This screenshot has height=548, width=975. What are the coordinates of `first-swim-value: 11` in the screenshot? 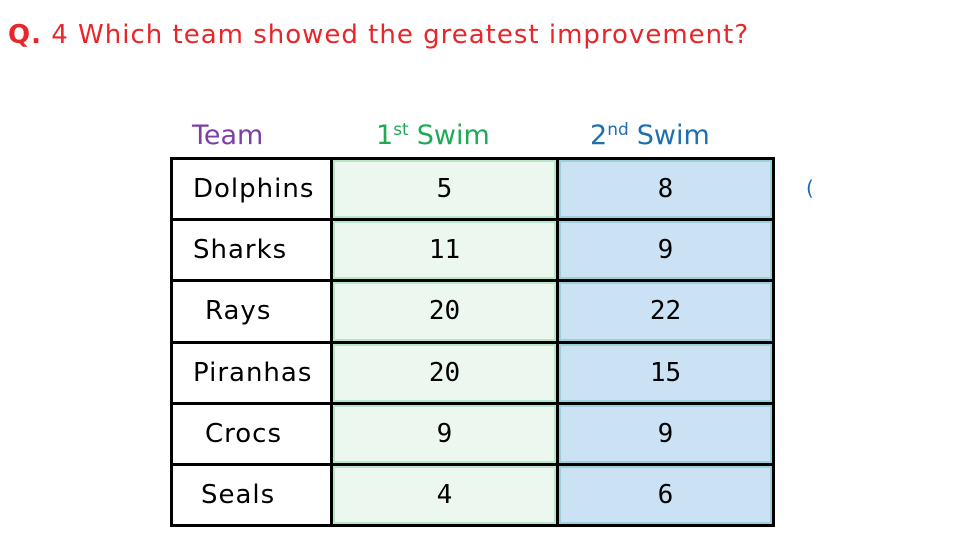 It's located at (444, 250).